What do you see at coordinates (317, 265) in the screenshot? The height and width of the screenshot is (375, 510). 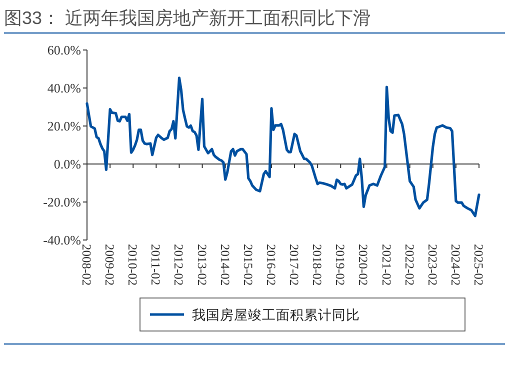 I see `x-tick-label: 2018-02` at bounding box center [317, 265].